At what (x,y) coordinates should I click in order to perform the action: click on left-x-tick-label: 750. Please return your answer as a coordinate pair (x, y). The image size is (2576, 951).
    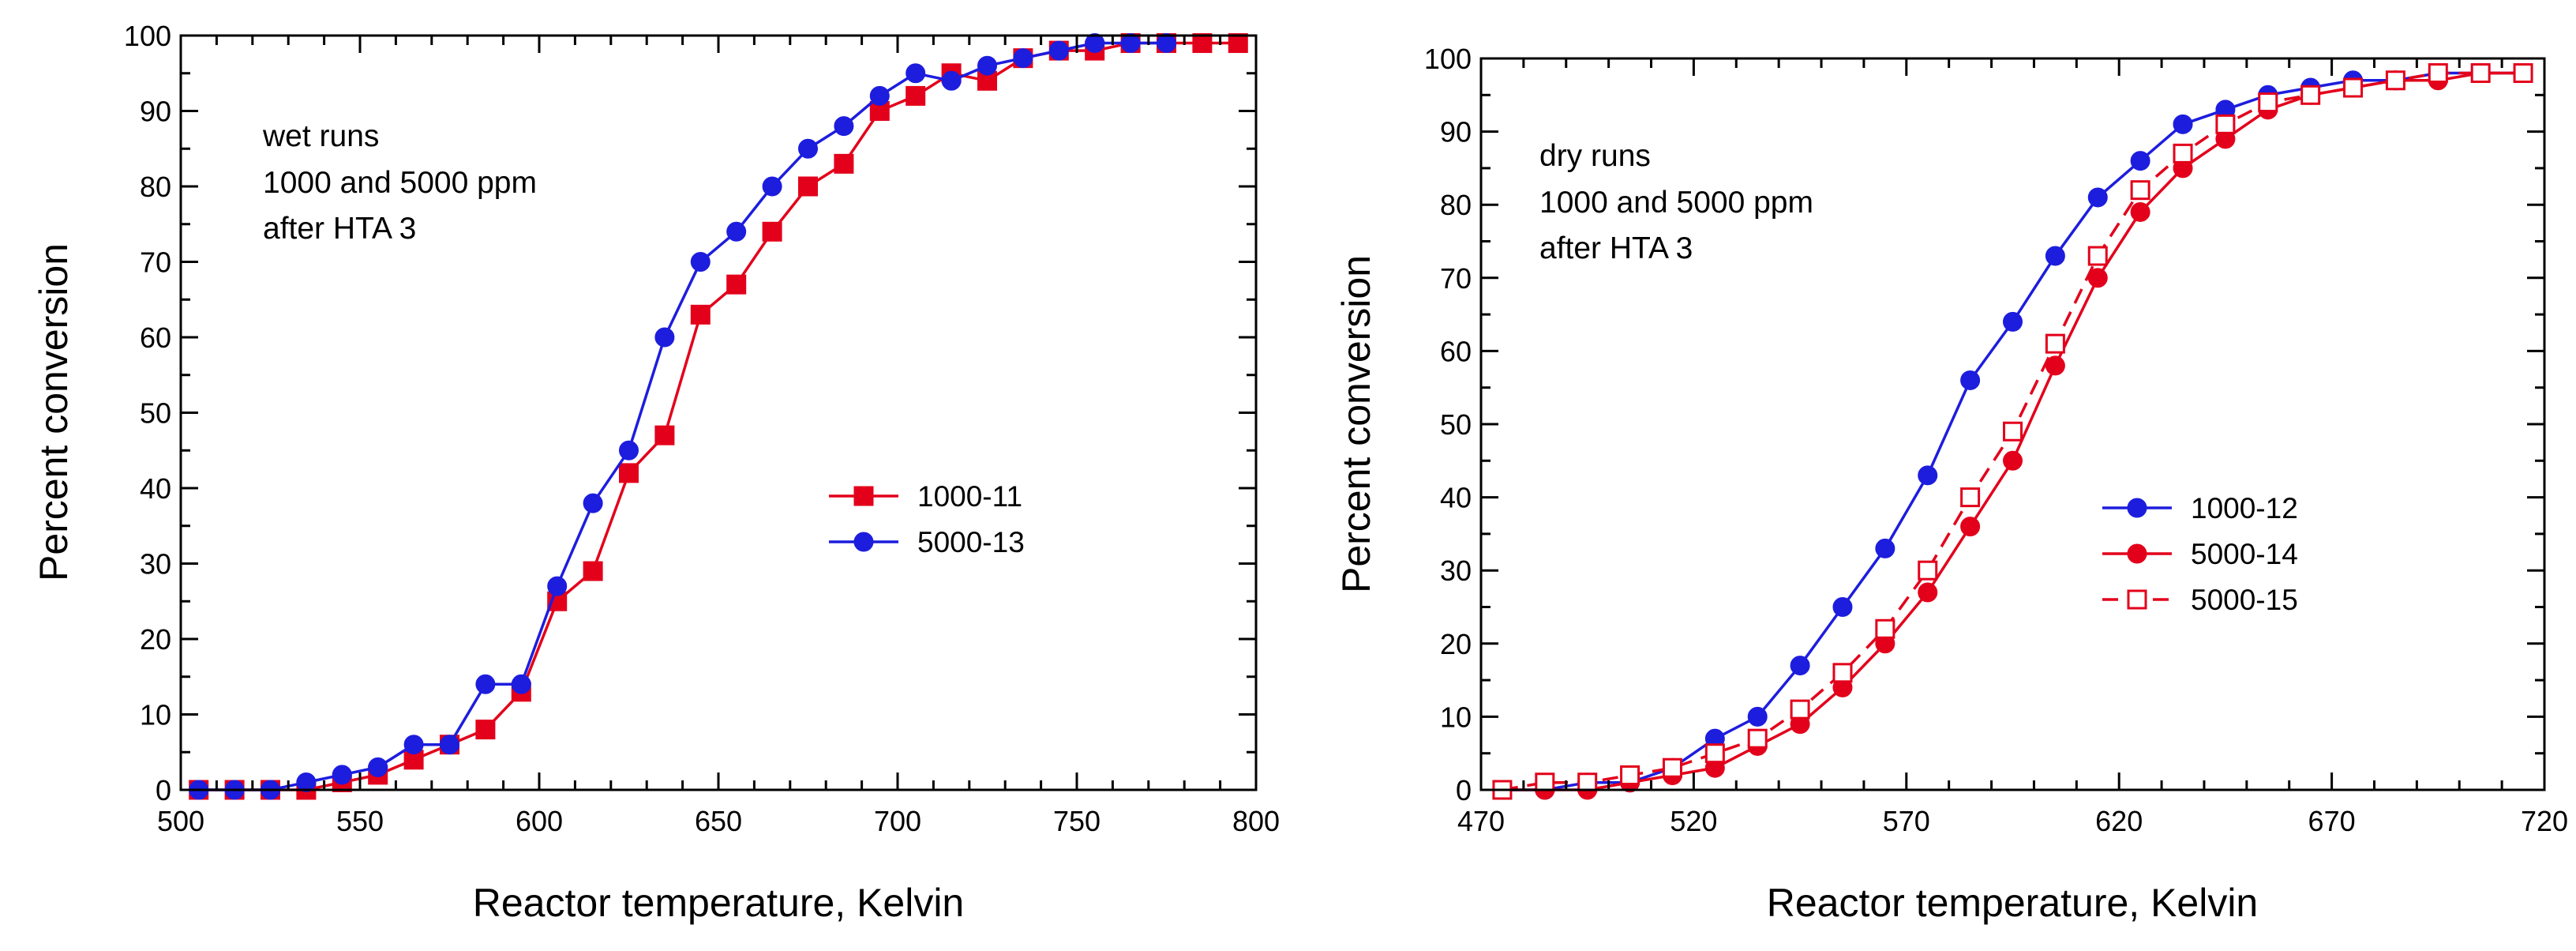
    Looking at the image, I should click on (1077, 821).